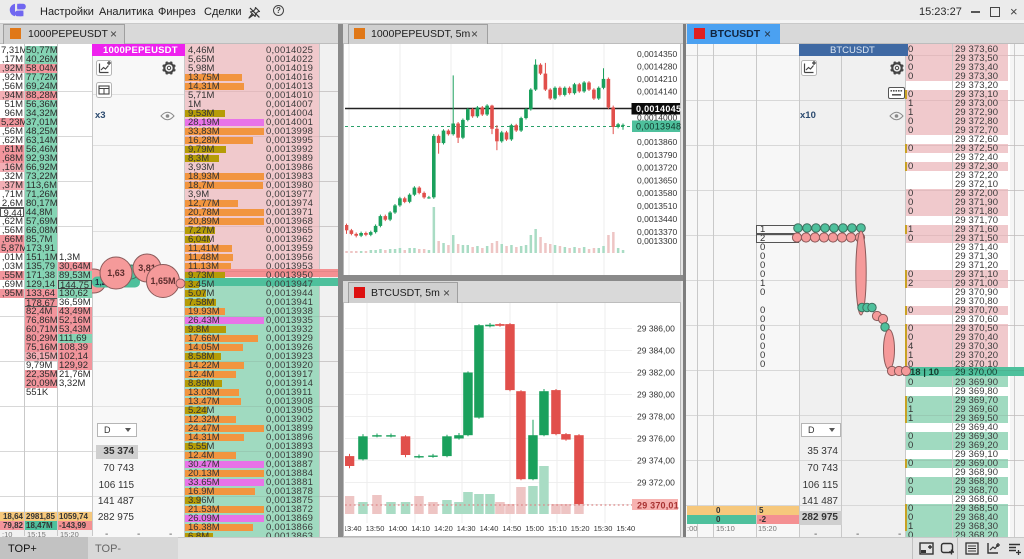 Image resolution: width=1024 pixels, height=559 pixels. Describe the element at coordinates (657, 193) in the screenshot. I see `svg-text: 0,0013580` at that location.